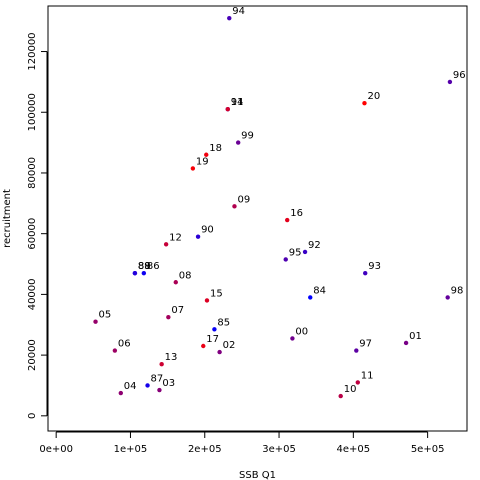 This screenshot has height=480, width=480. What do you see at coordinates (373, 96) in the screenshot?
I see `point-label-20: 20` at bounding box center [373, 96].